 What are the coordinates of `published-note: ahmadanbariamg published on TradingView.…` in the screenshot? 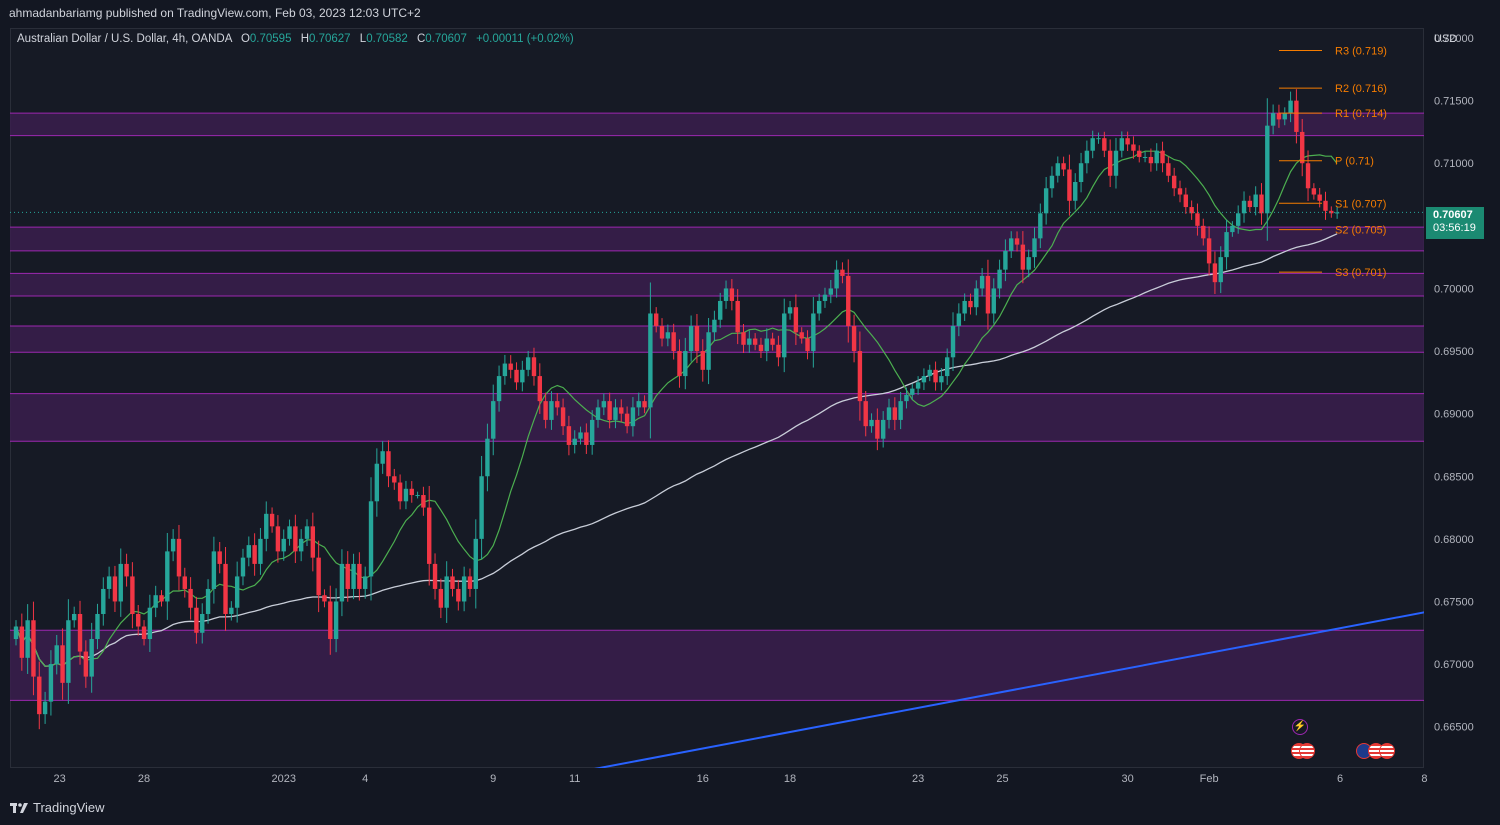 It's located at (215, 13).